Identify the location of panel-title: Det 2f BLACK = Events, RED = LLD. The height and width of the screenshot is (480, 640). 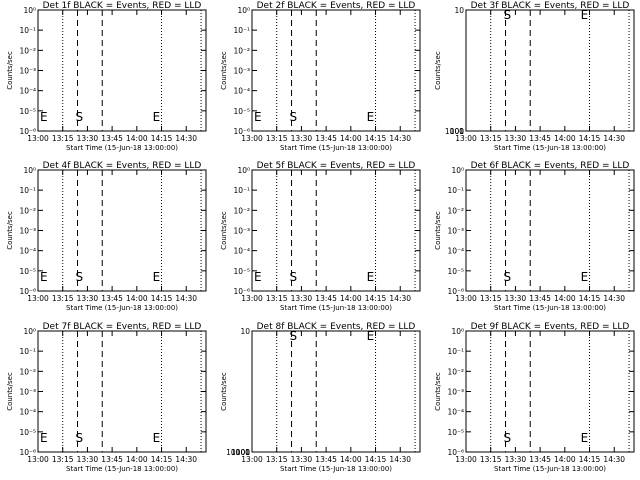
(336, 6).